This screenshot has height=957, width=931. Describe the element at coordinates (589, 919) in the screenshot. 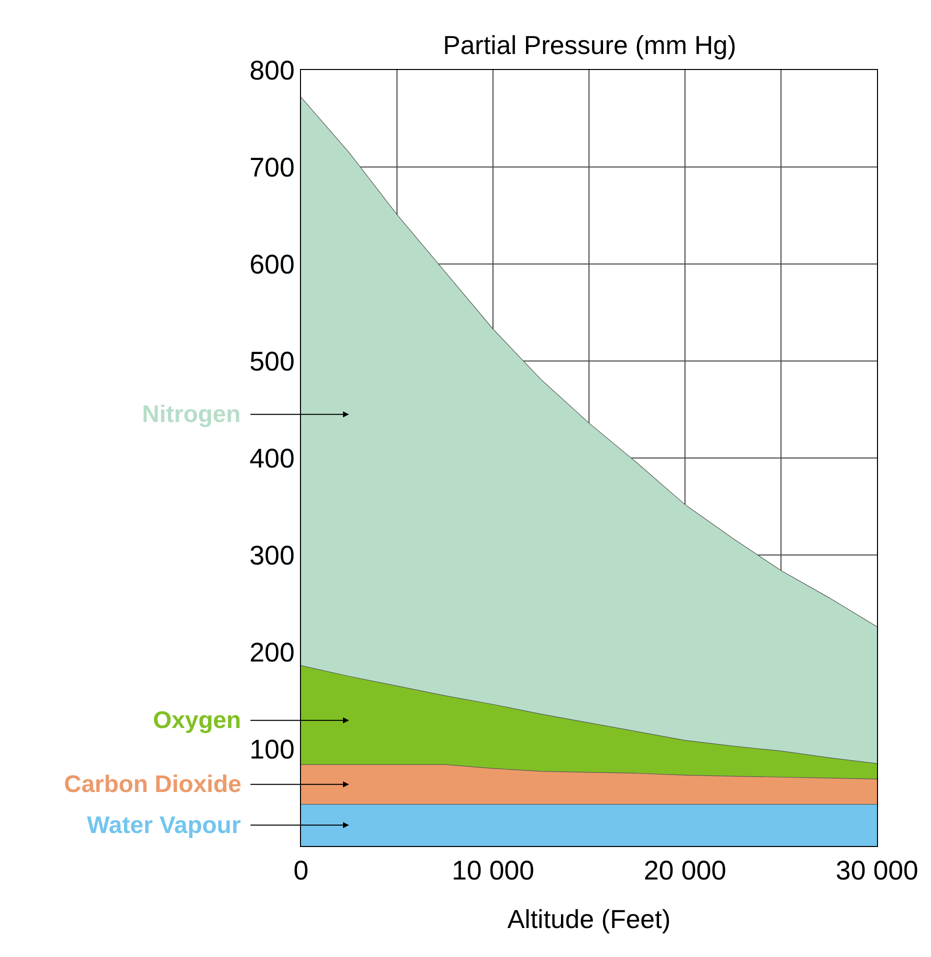

I see `x-axis-title: Altitude (Feet)` at that location.